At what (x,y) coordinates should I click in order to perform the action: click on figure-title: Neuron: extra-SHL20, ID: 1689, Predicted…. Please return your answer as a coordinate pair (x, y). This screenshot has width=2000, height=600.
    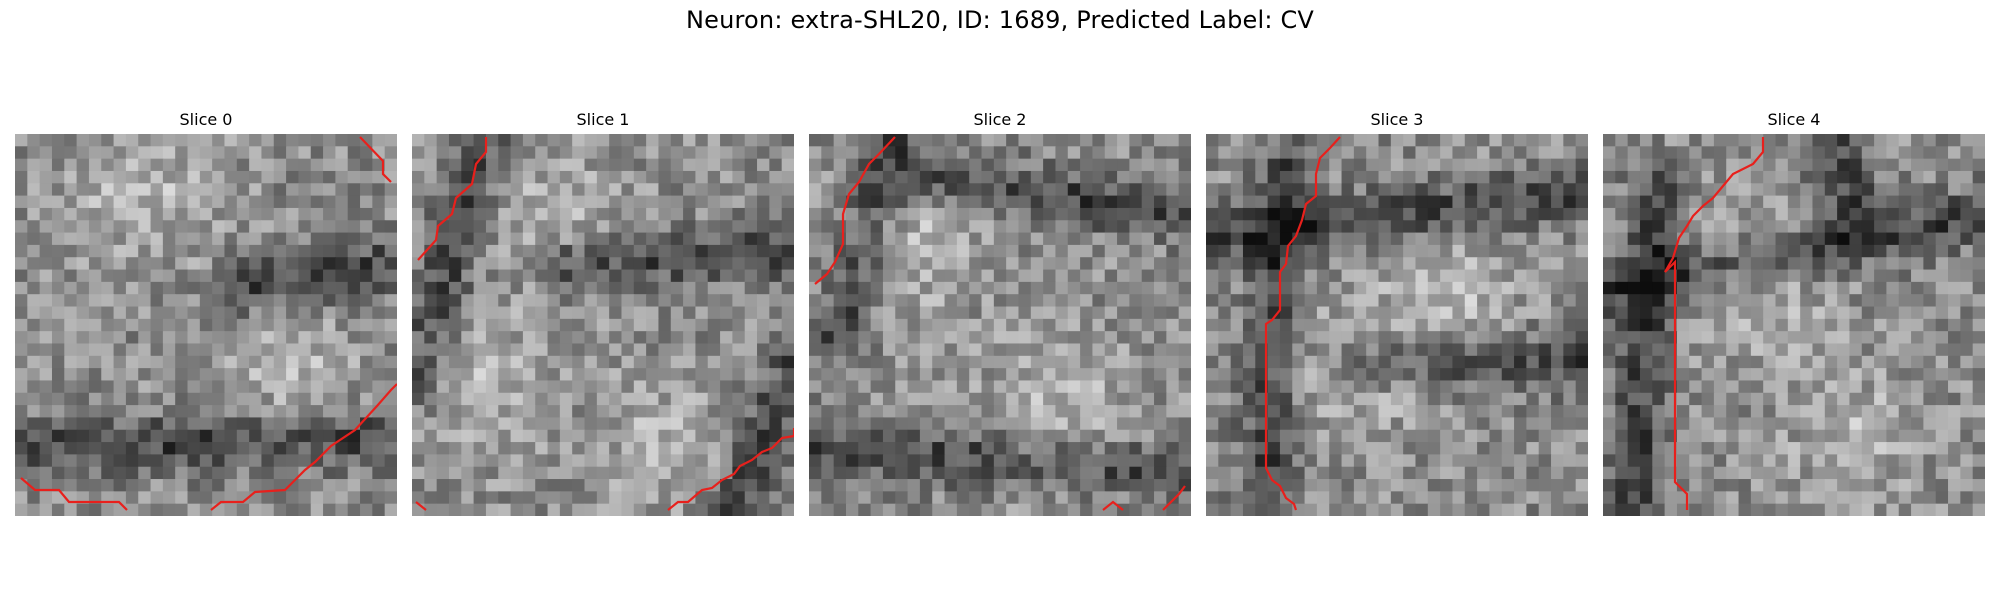
    Looking at the image, I should click on (1000, 20).